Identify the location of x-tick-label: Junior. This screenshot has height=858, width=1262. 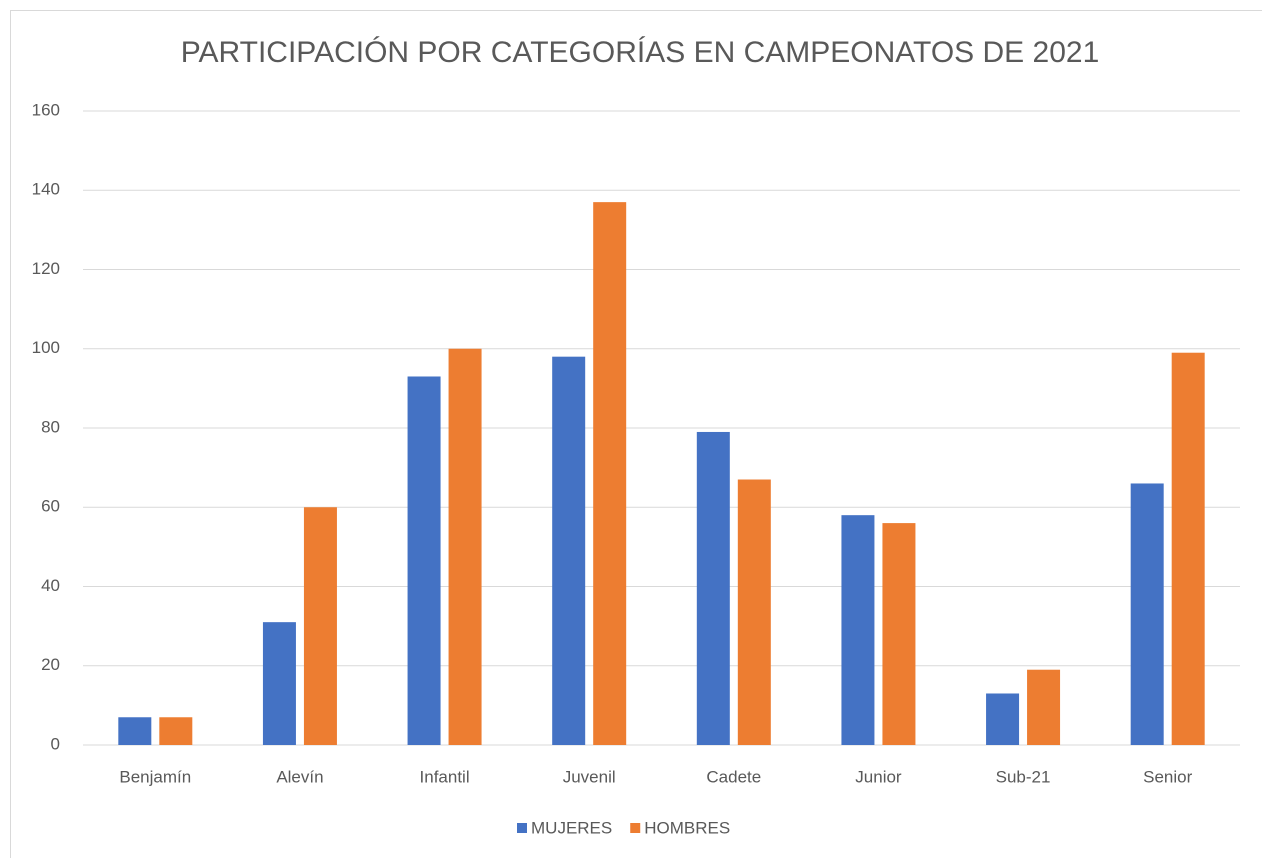
(878, 776).